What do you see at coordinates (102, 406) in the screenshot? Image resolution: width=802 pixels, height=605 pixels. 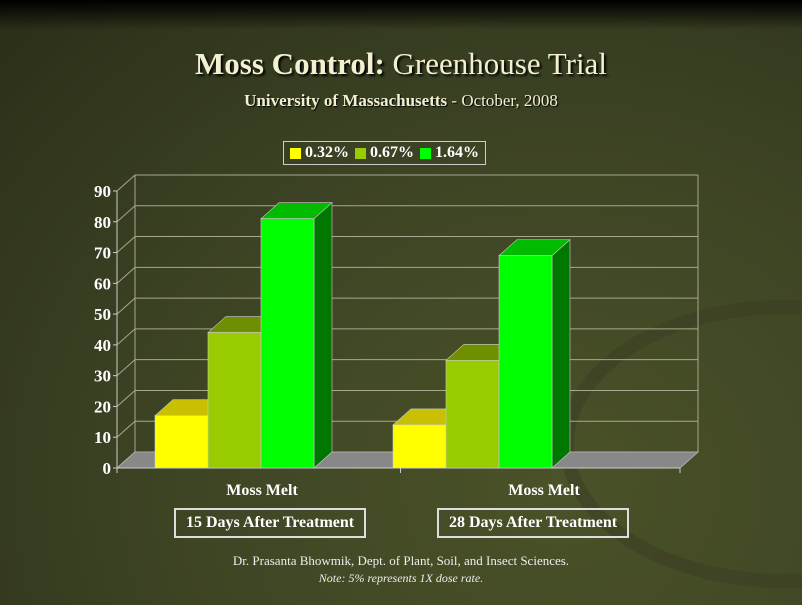 I see `y-tick-label: 20` at bounding box center [102, 406].